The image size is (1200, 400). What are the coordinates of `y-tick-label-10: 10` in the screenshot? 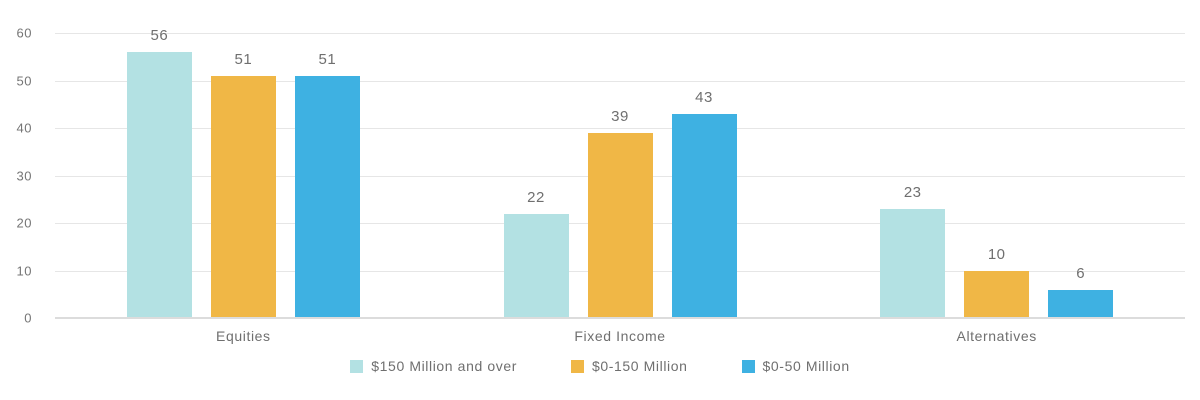 It's located at (24, 270).